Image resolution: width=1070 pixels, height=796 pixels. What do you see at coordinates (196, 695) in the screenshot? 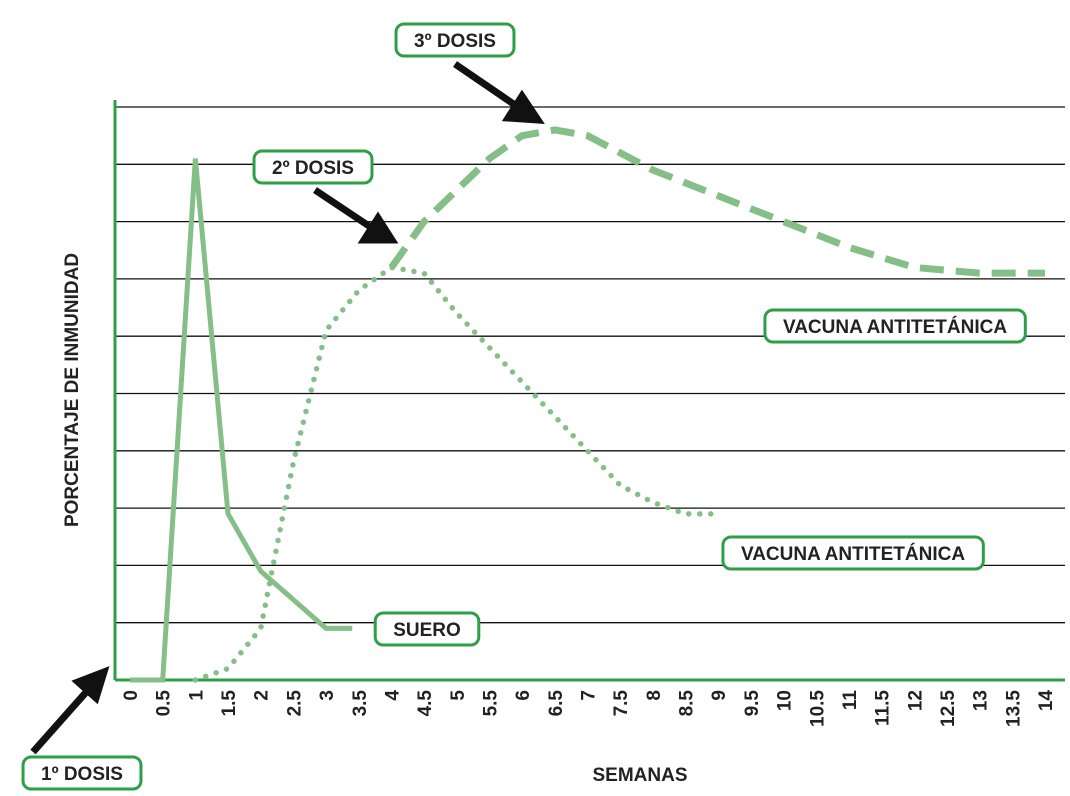
I see `x-tick-label: 1` at bounding box center [196, 695].